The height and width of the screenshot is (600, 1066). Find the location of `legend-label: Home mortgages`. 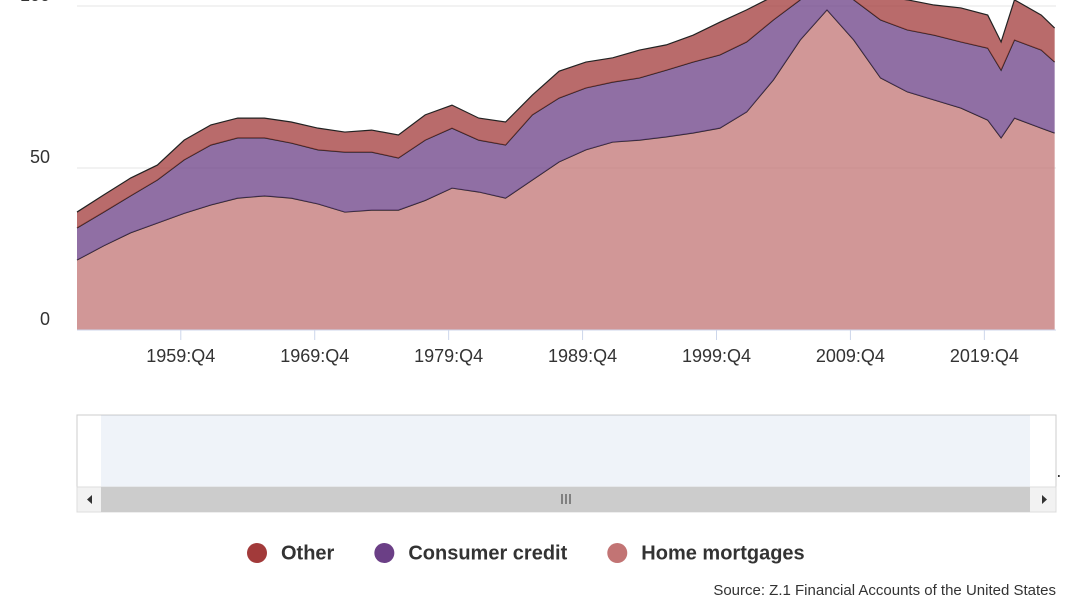

legend-label: Home mortgages is located at coordinates (722, 553).